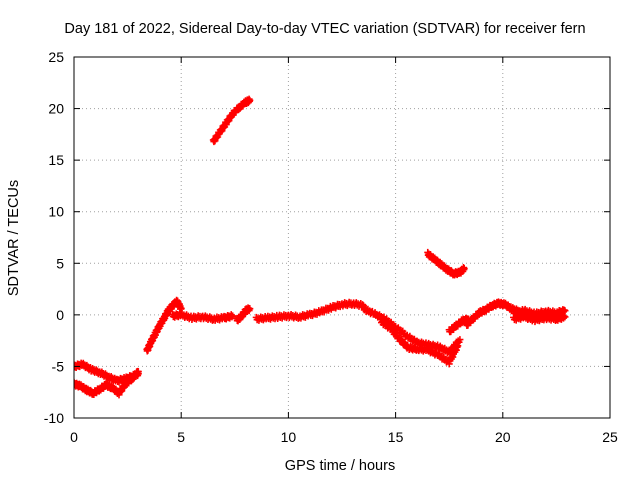 The image size is (640, 480). What do you see at coordinates (56, 57) in the screenshot?
I see `y-tick-label: 25` at bounding box center [56, 57].